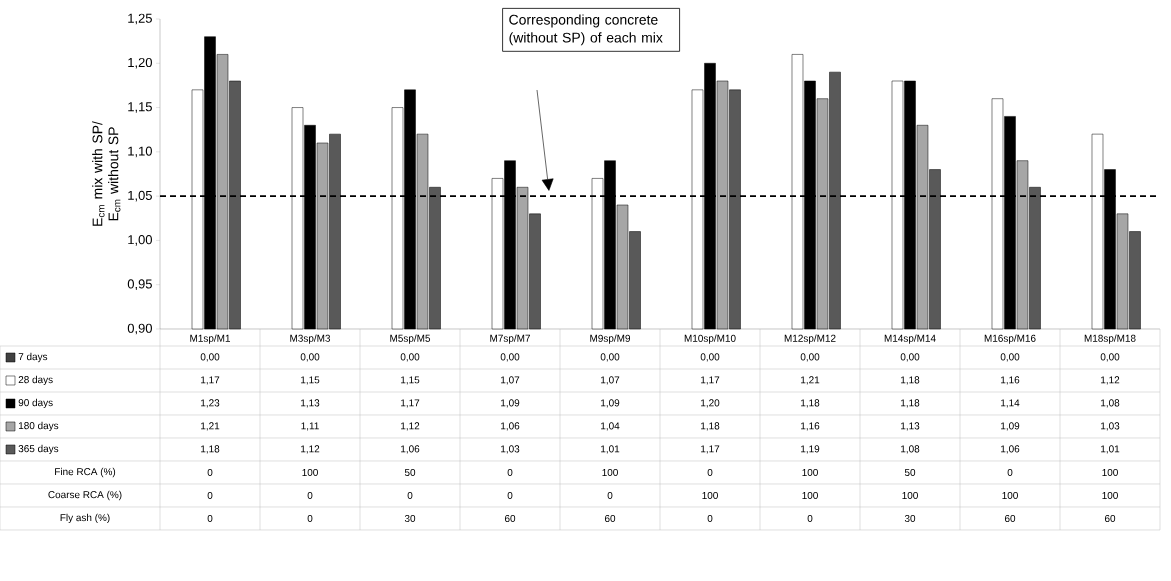 The image size is (1171, 581). I want to click on y-tick-label: 1,00, so click(140, 240).